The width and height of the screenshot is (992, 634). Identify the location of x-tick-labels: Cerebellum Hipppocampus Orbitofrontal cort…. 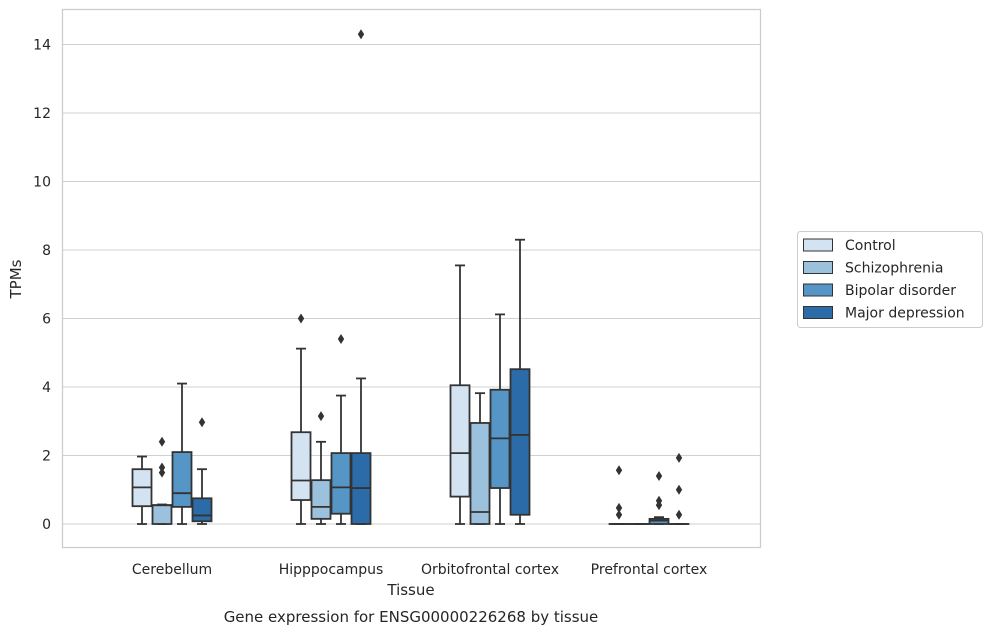
(419, 570).